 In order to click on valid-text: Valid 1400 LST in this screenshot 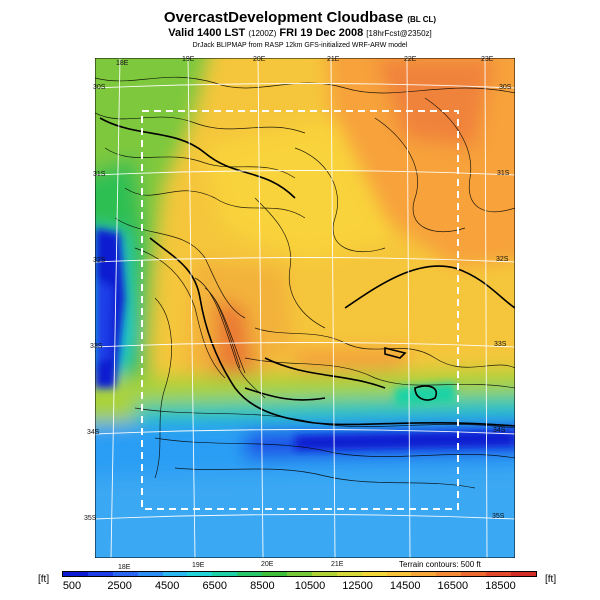, I will do `click(207, 33)`.